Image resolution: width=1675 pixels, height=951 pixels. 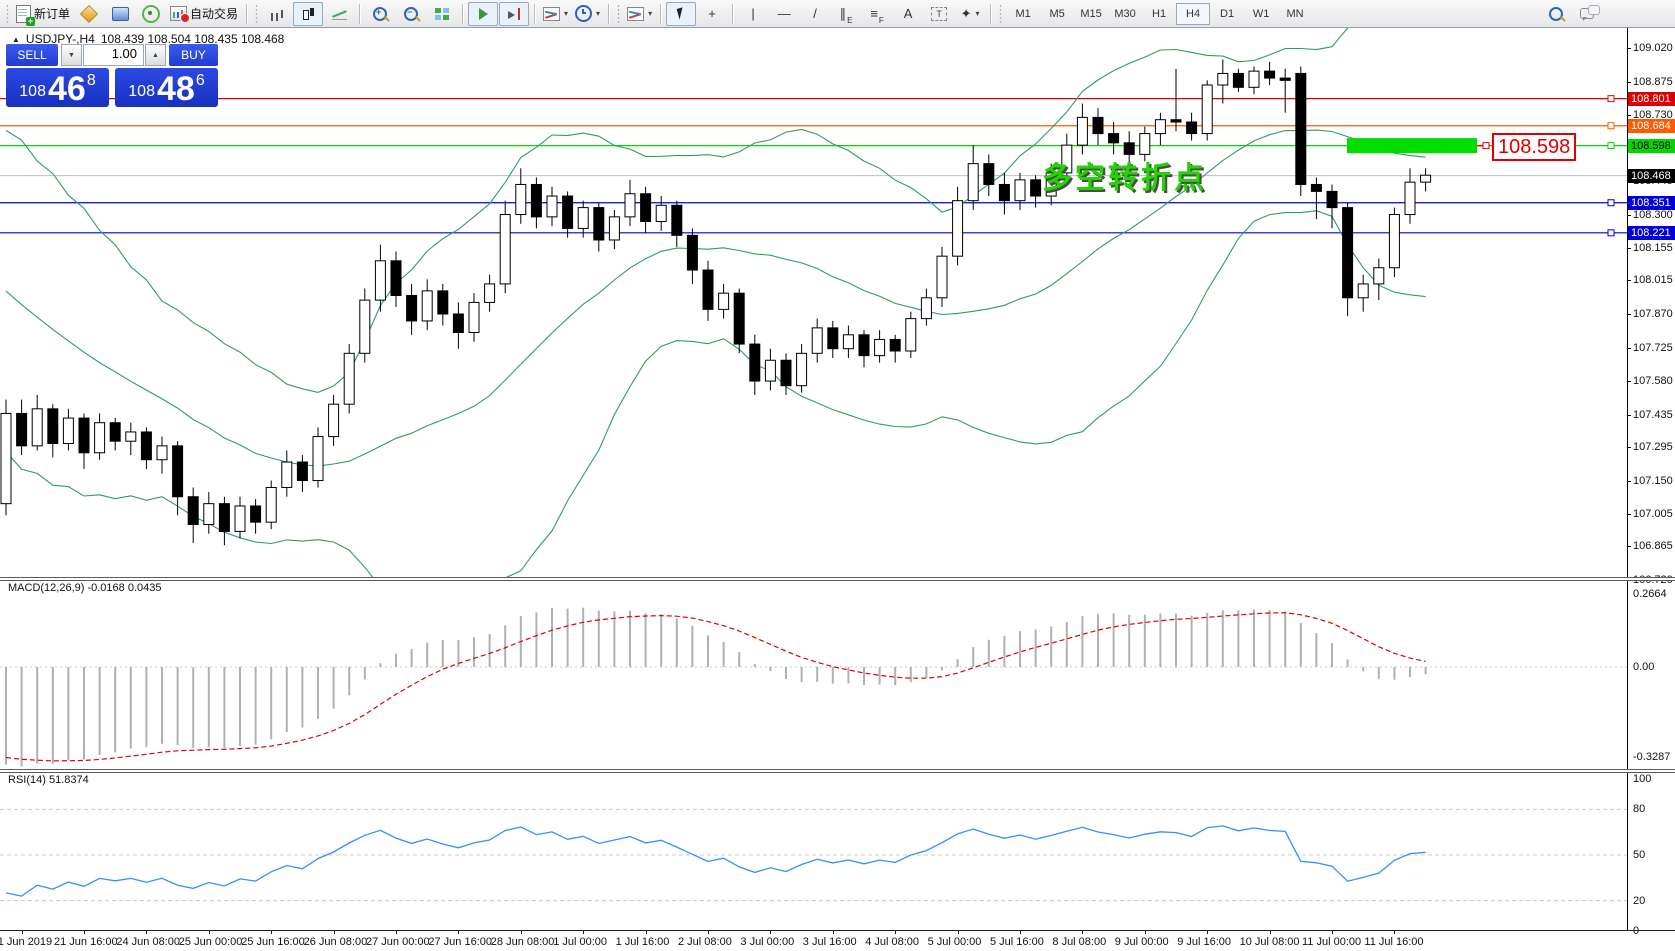 What do you see at coordinates (483, 13) in the screenshot?
I see `auto-scroll-button` at bounding box center [483, 13].